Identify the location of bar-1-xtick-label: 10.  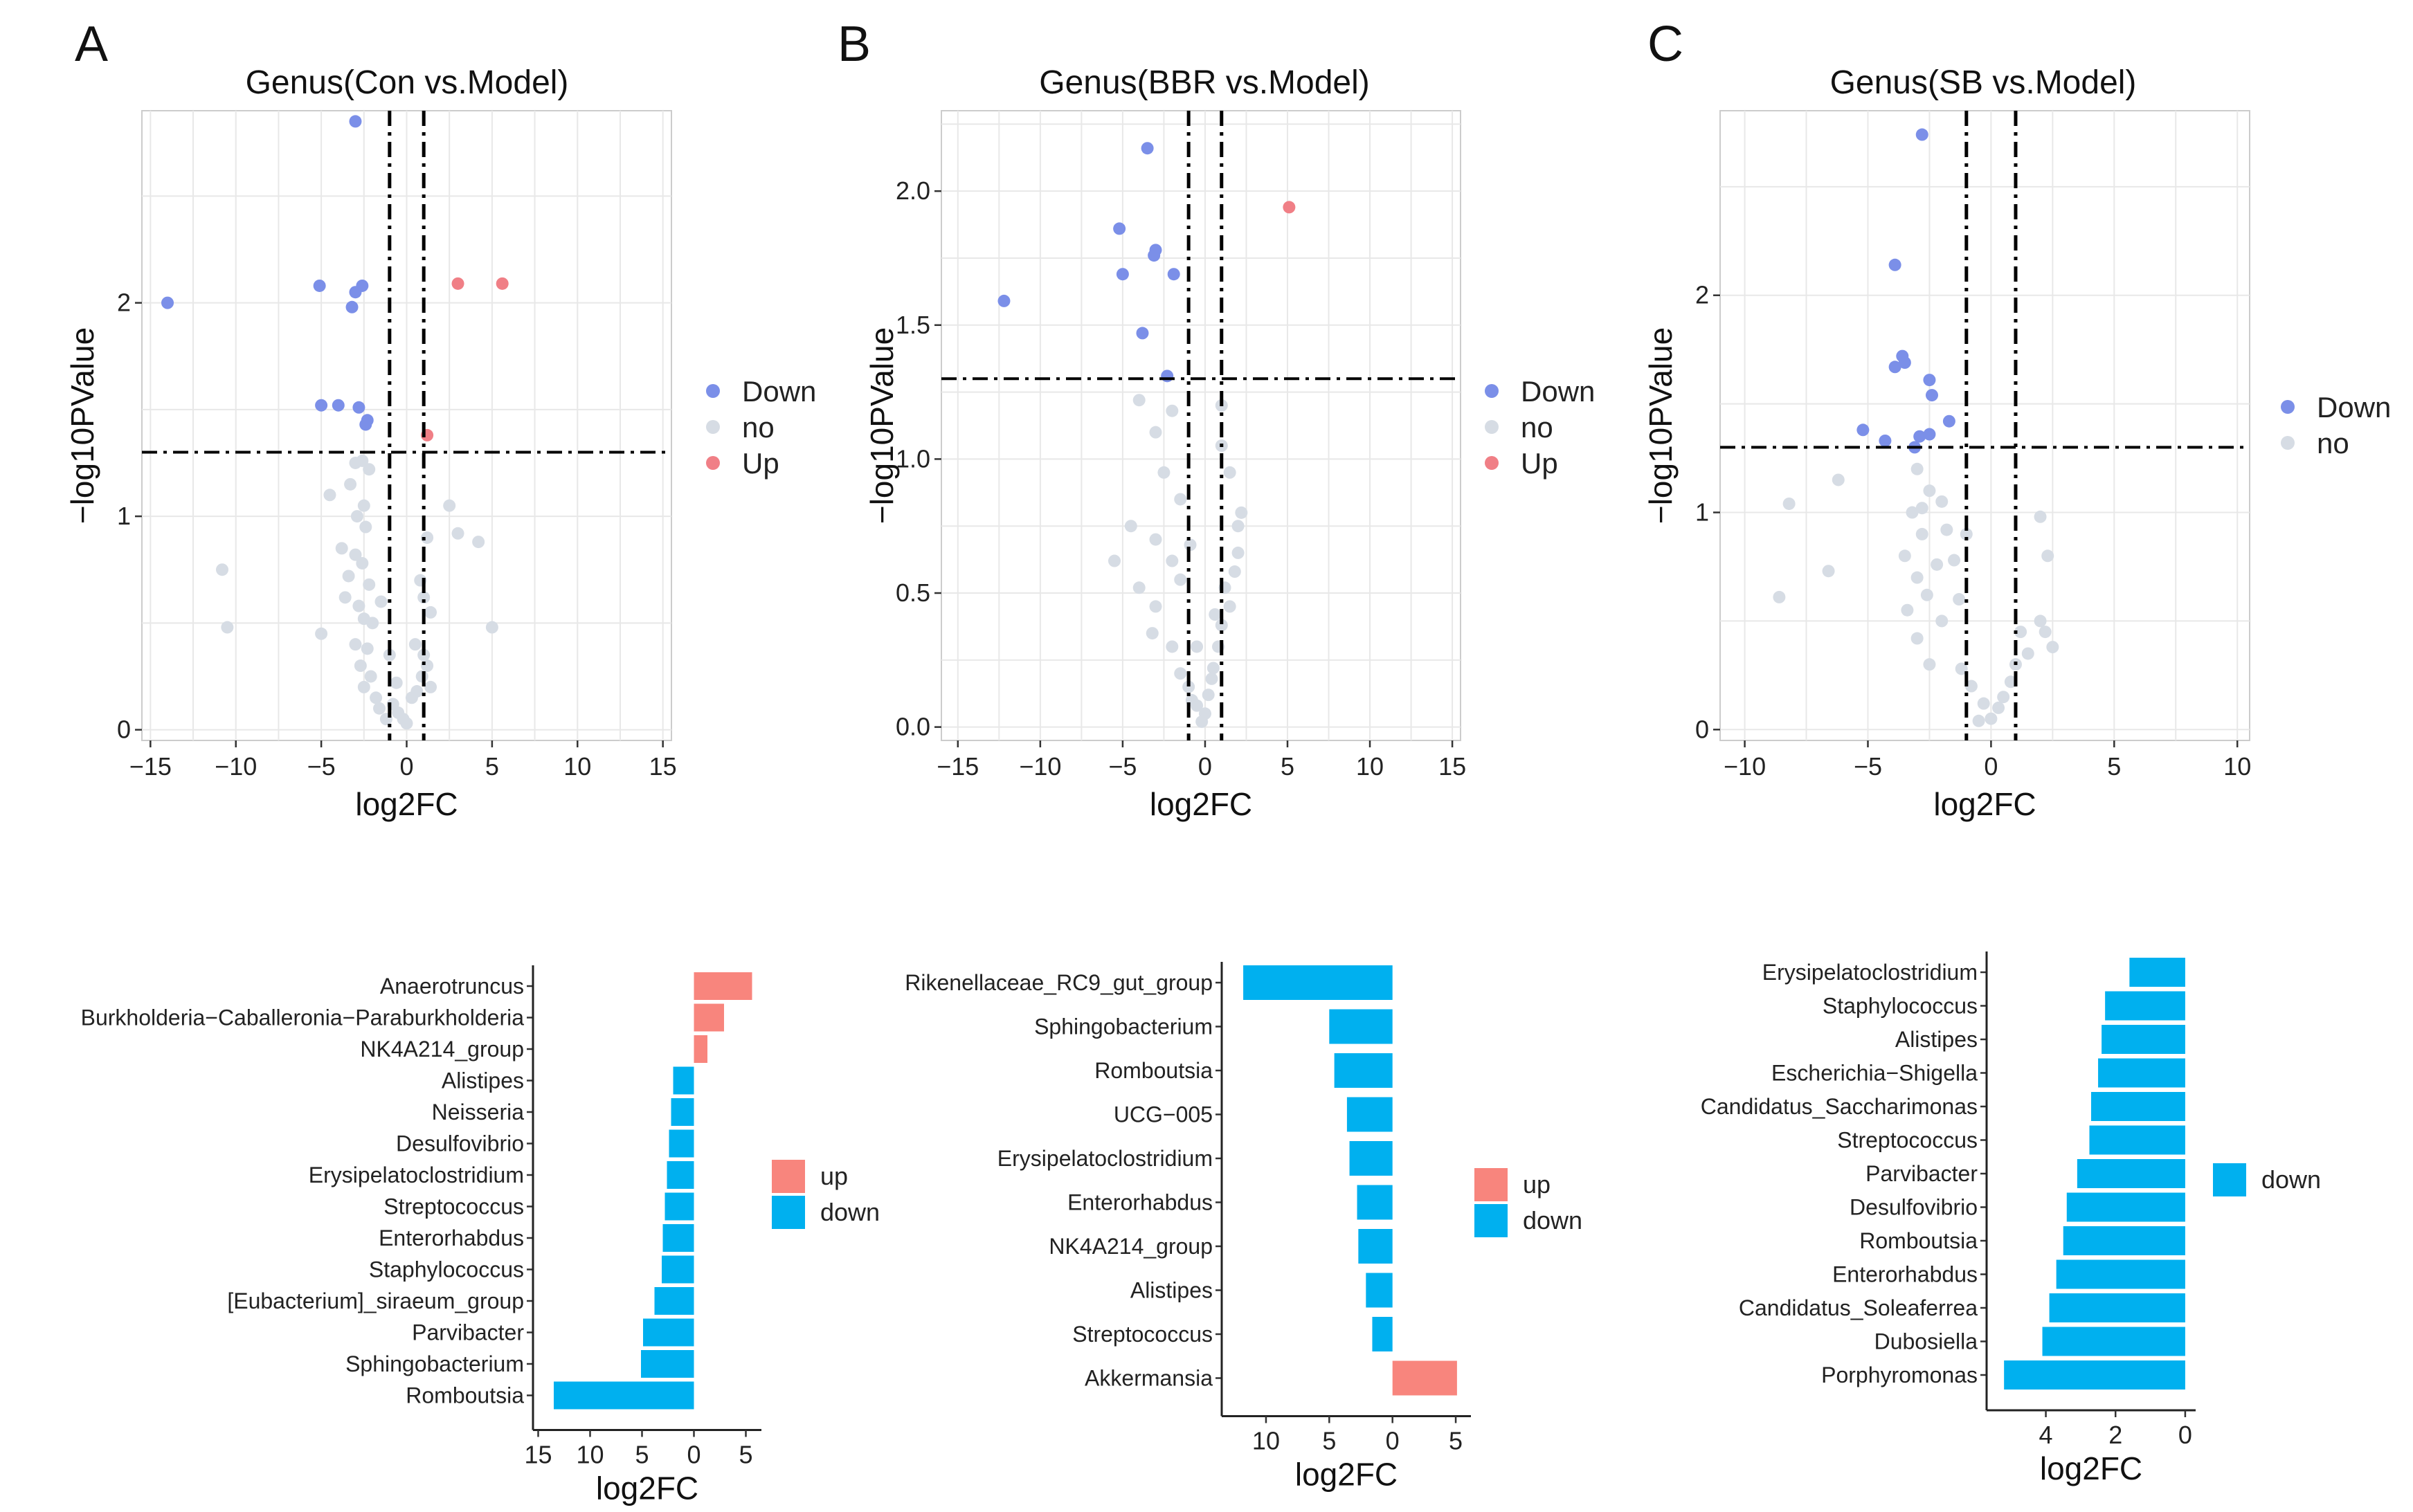
(1266, 1441).